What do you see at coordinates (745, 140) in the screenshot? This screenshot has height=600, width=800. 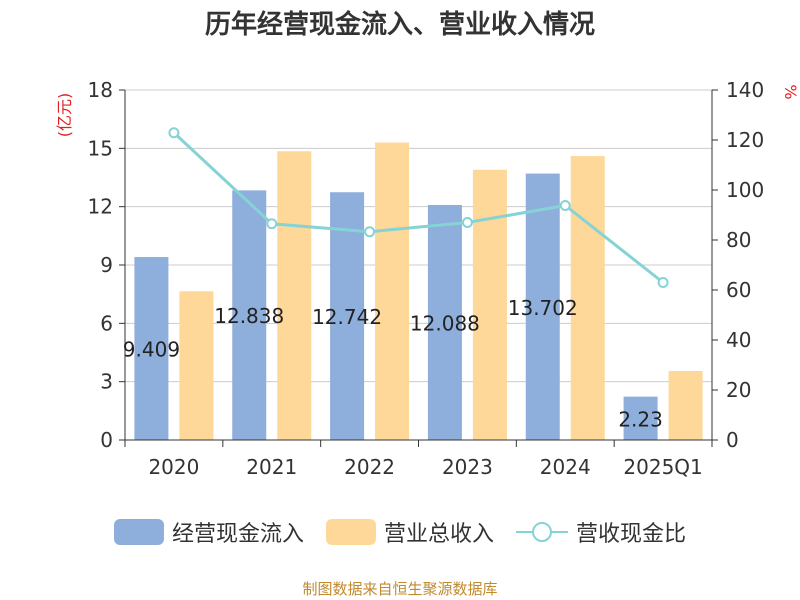 I see `y-right-tick-label: 120` at bounding box center [745, 140].